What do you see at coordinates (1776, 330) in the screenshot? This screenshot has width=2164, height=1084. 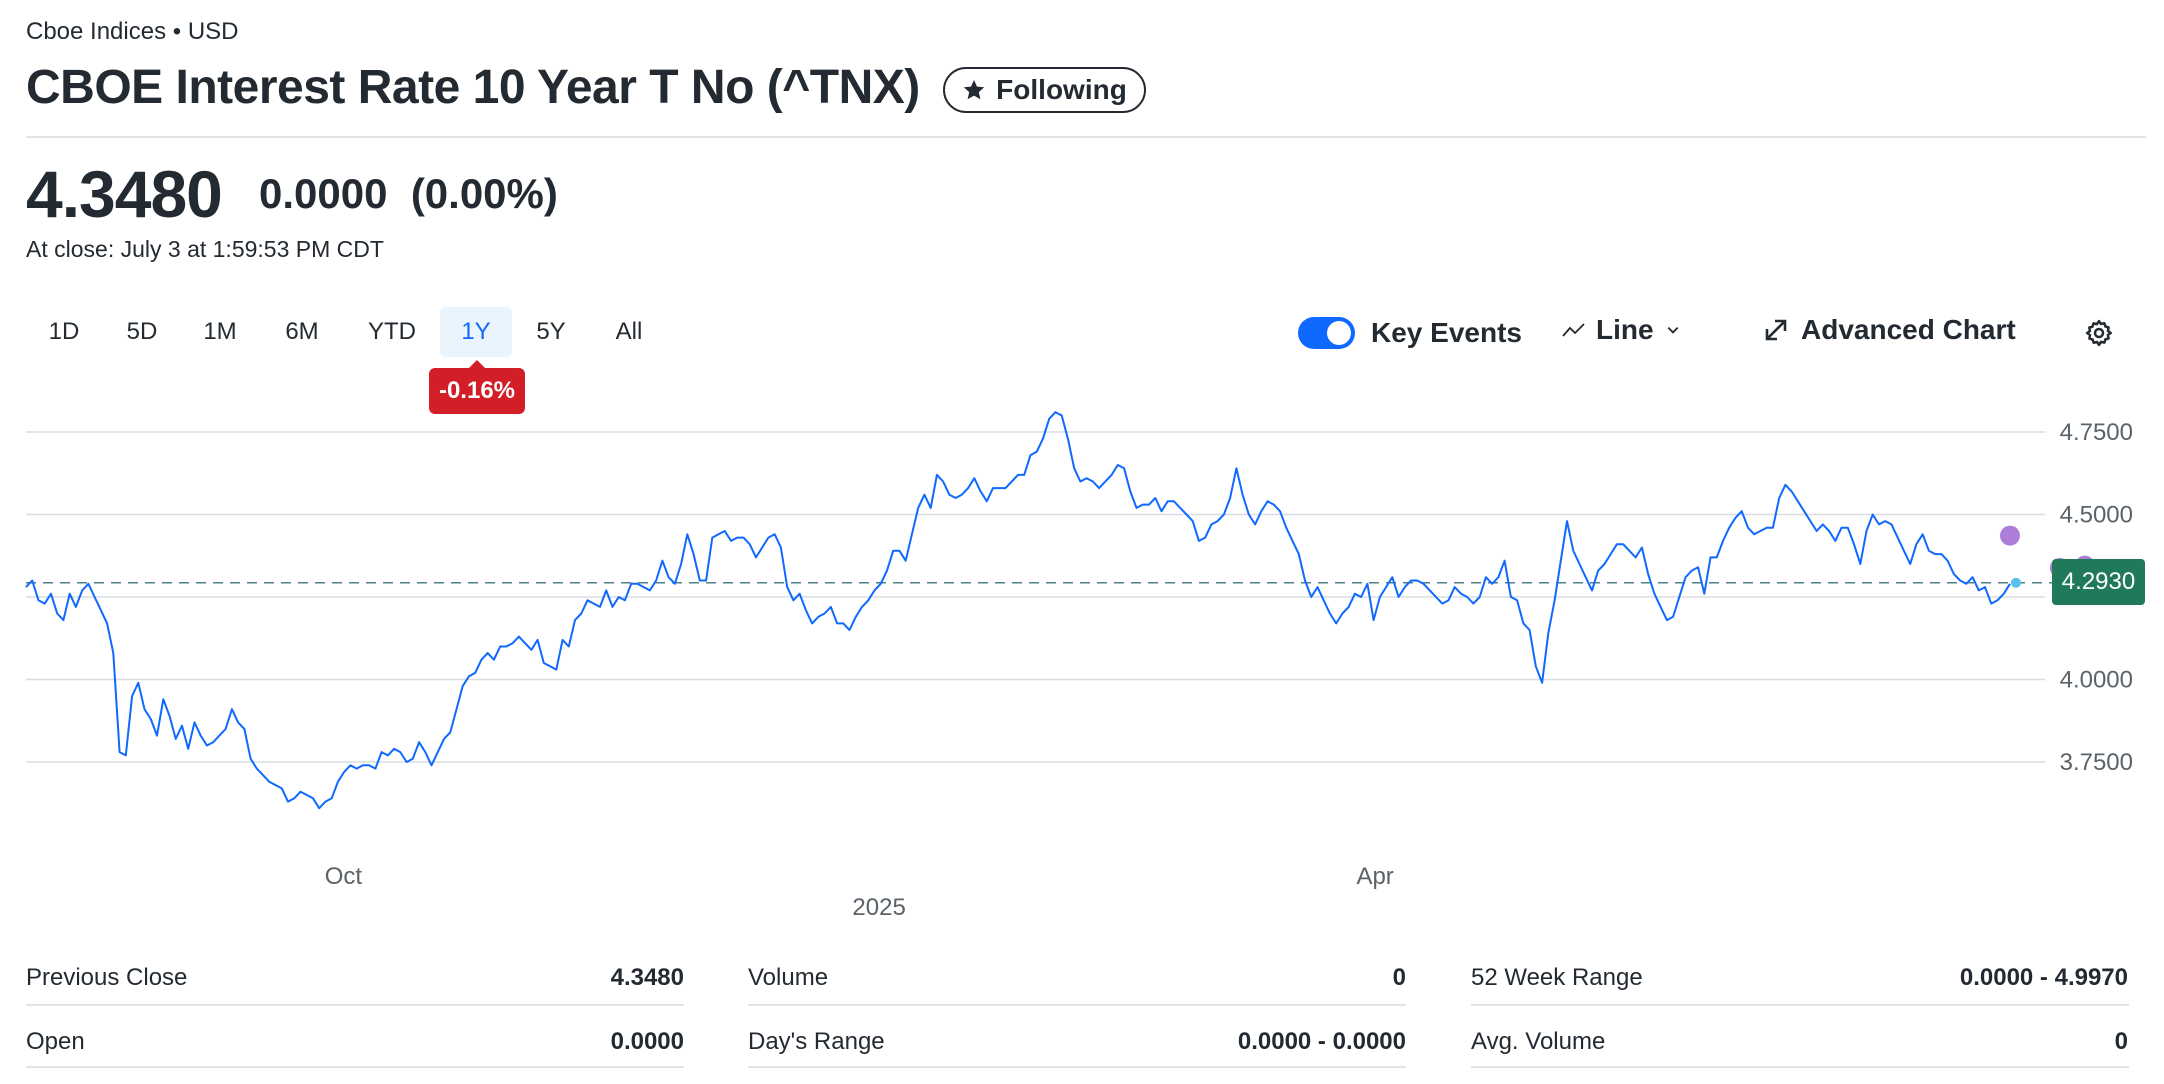 I see `expand-icon` at bounding box center [1776, 330].